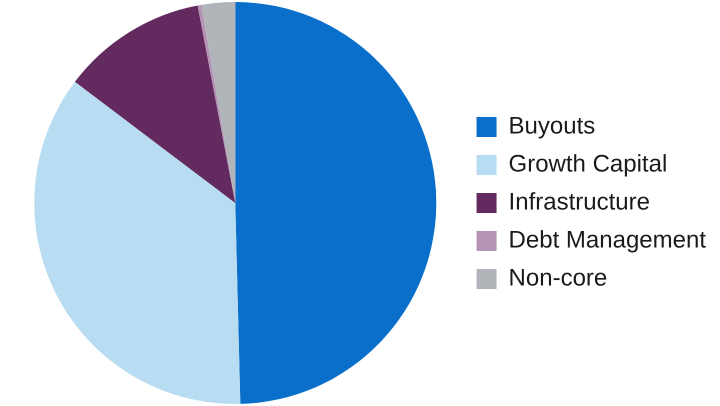 The image size is (720, 406). What do you see at coordinates (607, 240) in the screenshot?
I see `legend-label: Debt Management` at bounding box center [607, 240].